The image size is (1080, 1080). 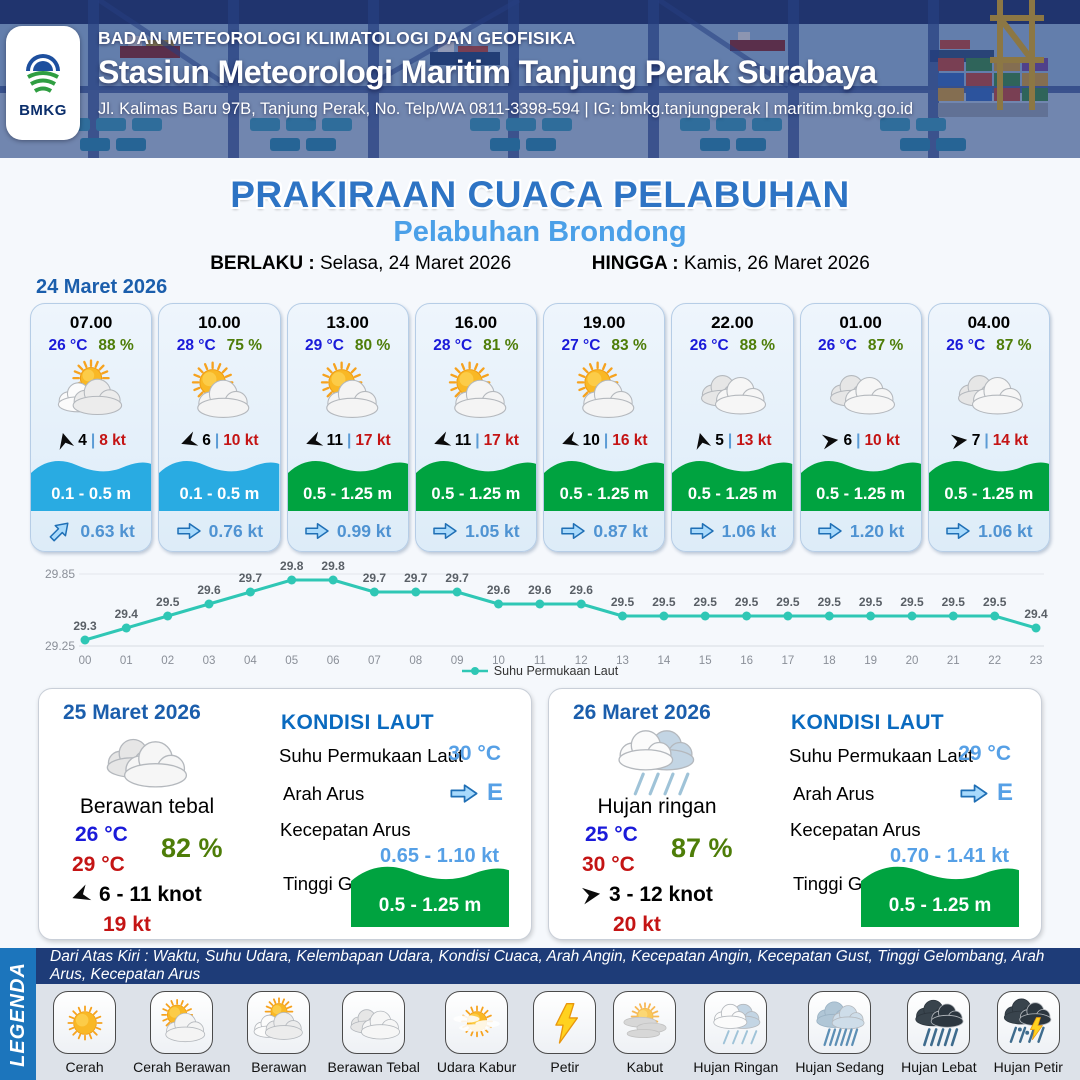 I want to click on card-current-speed: 0.76 kt, so click(x=236, y=530).